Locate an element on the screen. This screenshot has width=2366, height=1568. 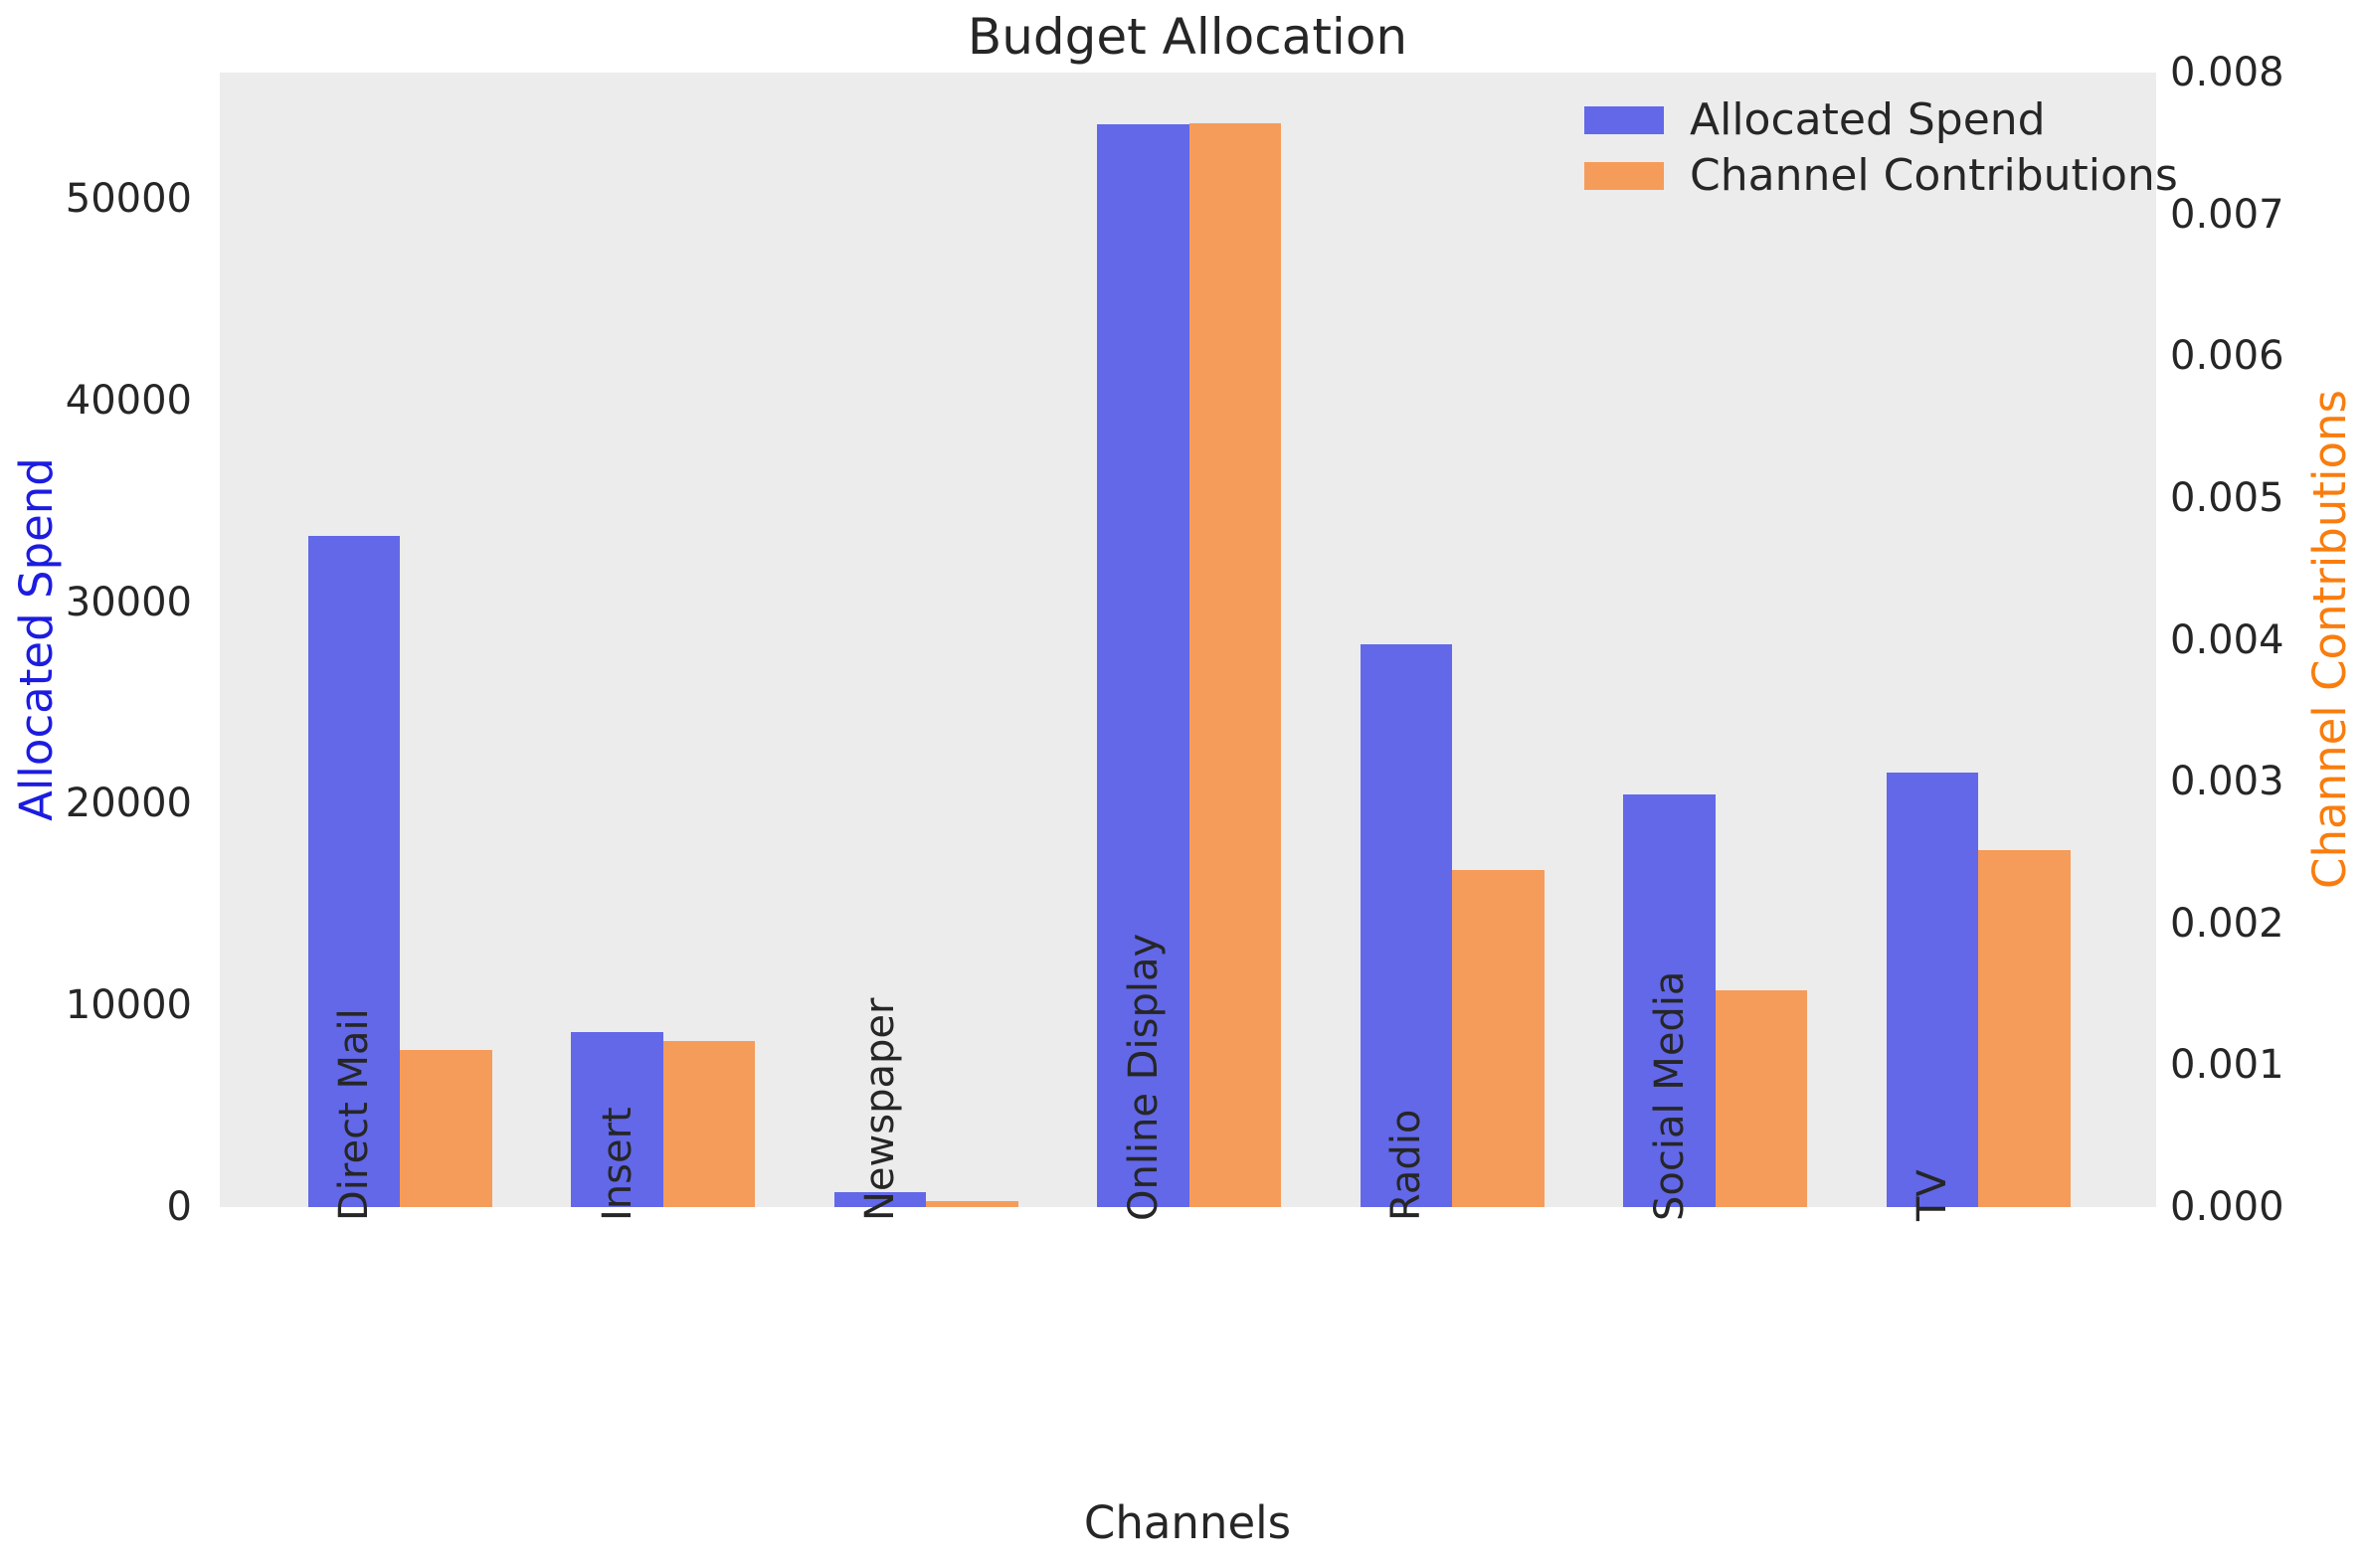
right-y-tick-0.005: 0.005 is located at coordinates (2227, 497).